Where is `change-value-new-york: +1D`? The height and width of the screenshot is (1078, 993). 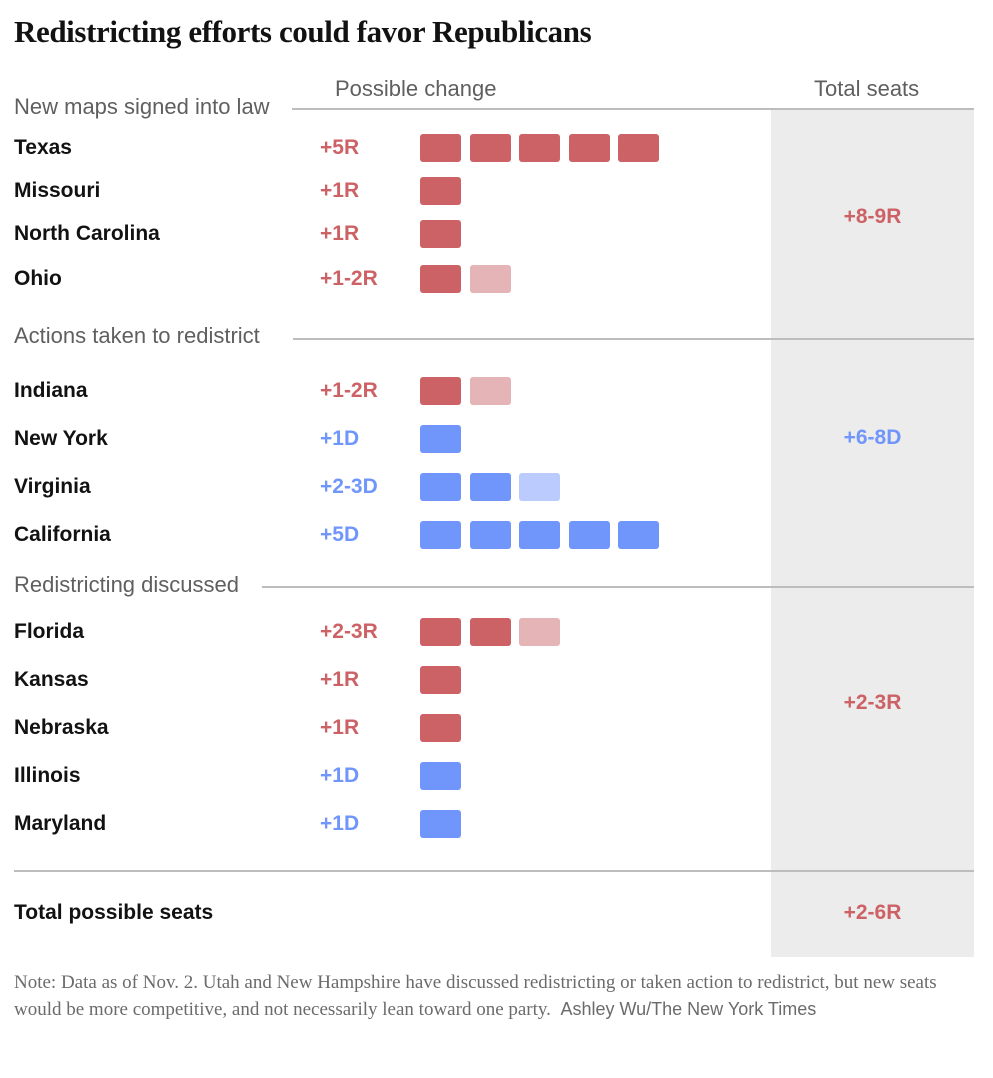 change-value-new-york: +1D is located at coordinates (340, 438).